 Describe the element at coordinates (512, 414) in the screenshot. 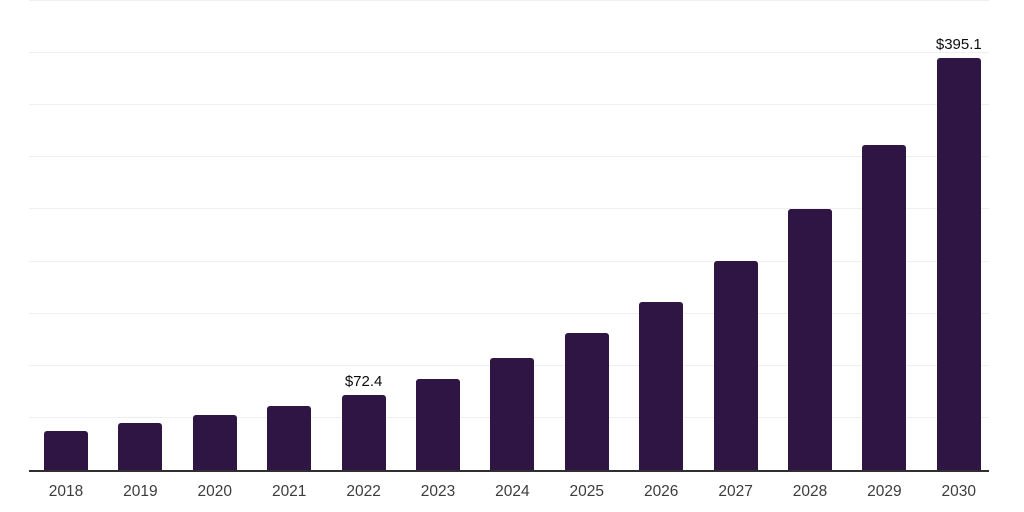

I see `bar-2024` at that location.